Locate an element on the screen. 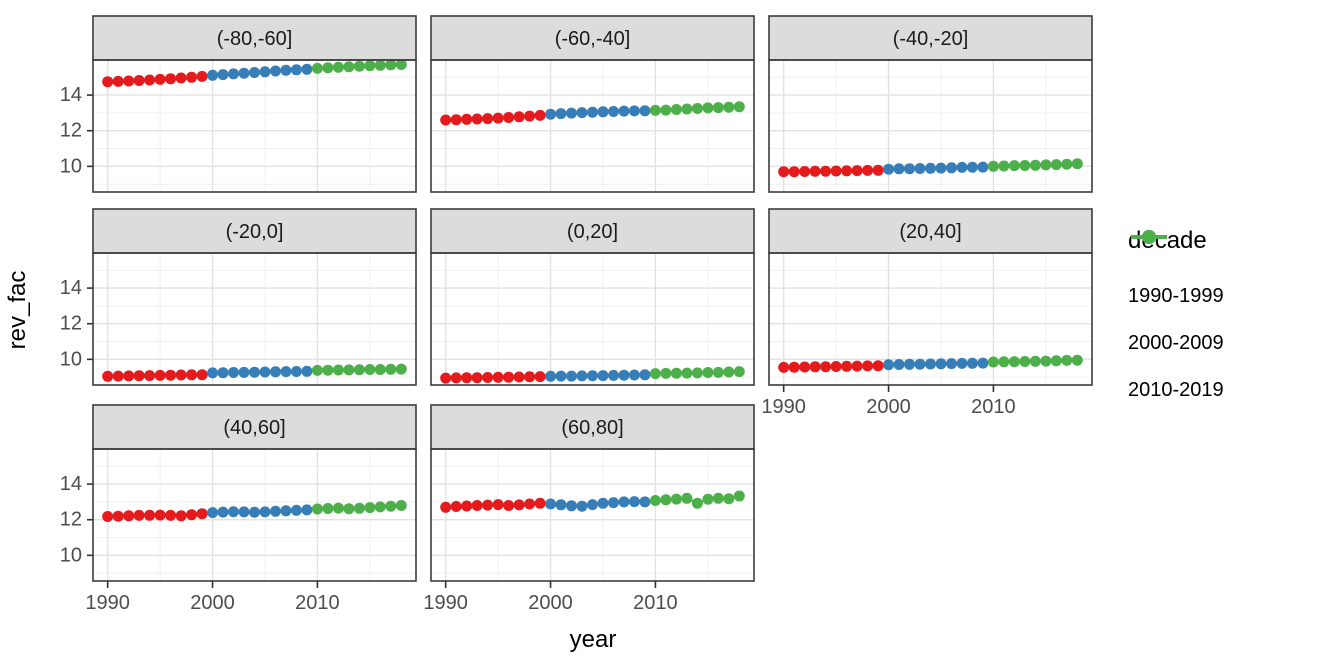 Image resolution: width=1344 pixels, height=672 pixels. facet-strip-label: (60,80] is located at coordinates (592, 428).